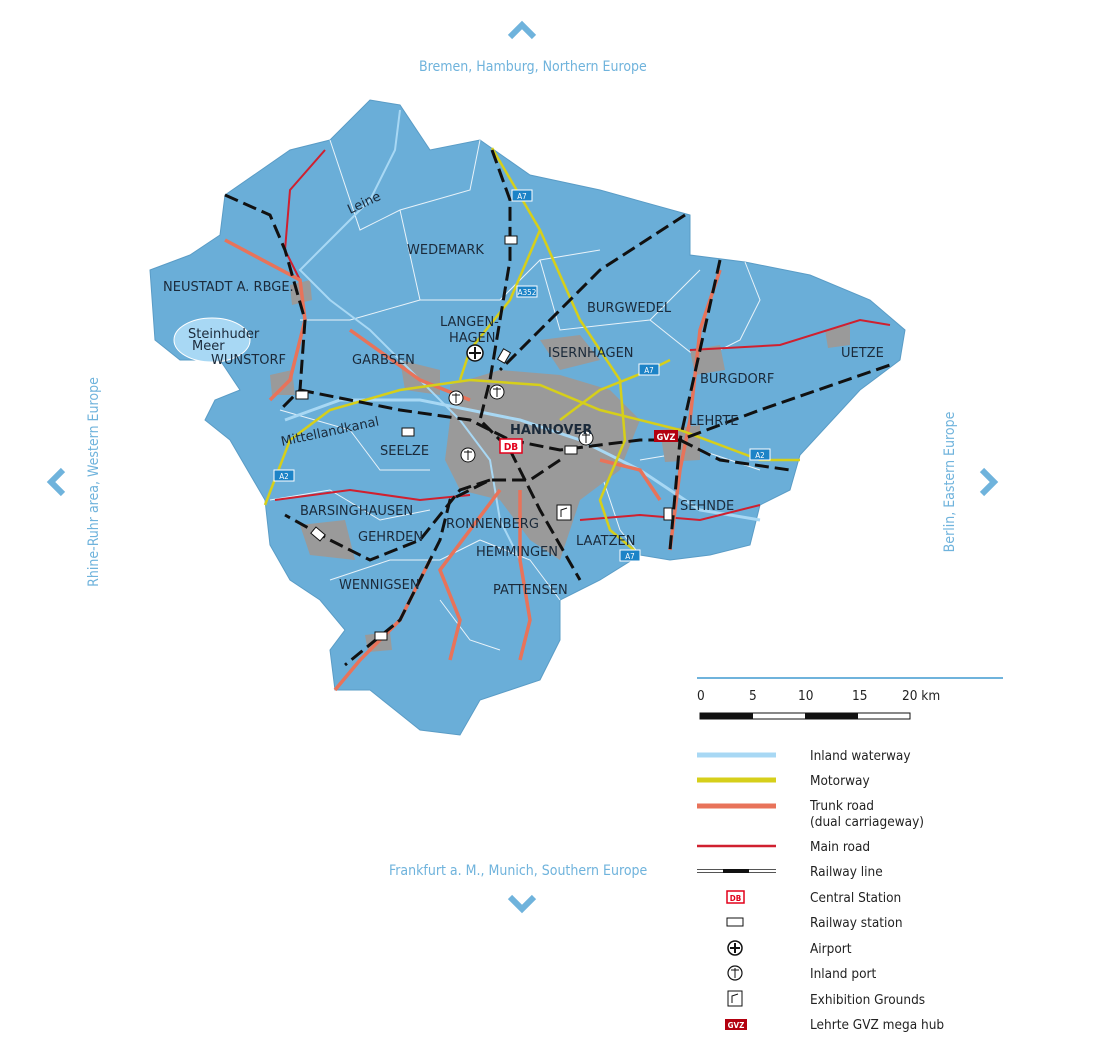 This screenshot has height=1051, width=1109. I want to click on town-label: UETZE, so click(862, 353).